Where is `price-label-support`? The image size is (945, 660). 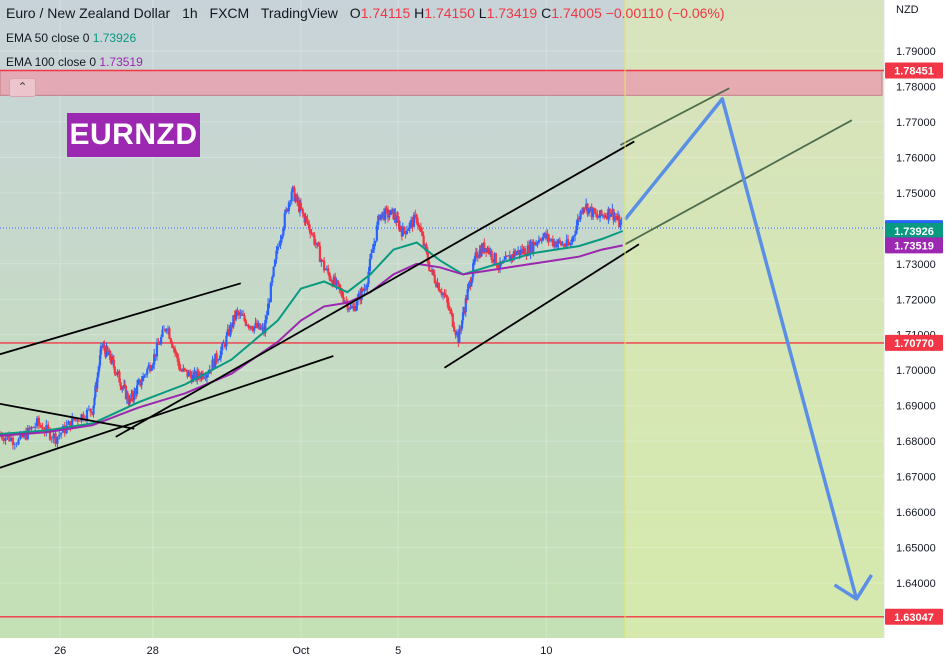
price-label-support is located at coordinates (914, 342).